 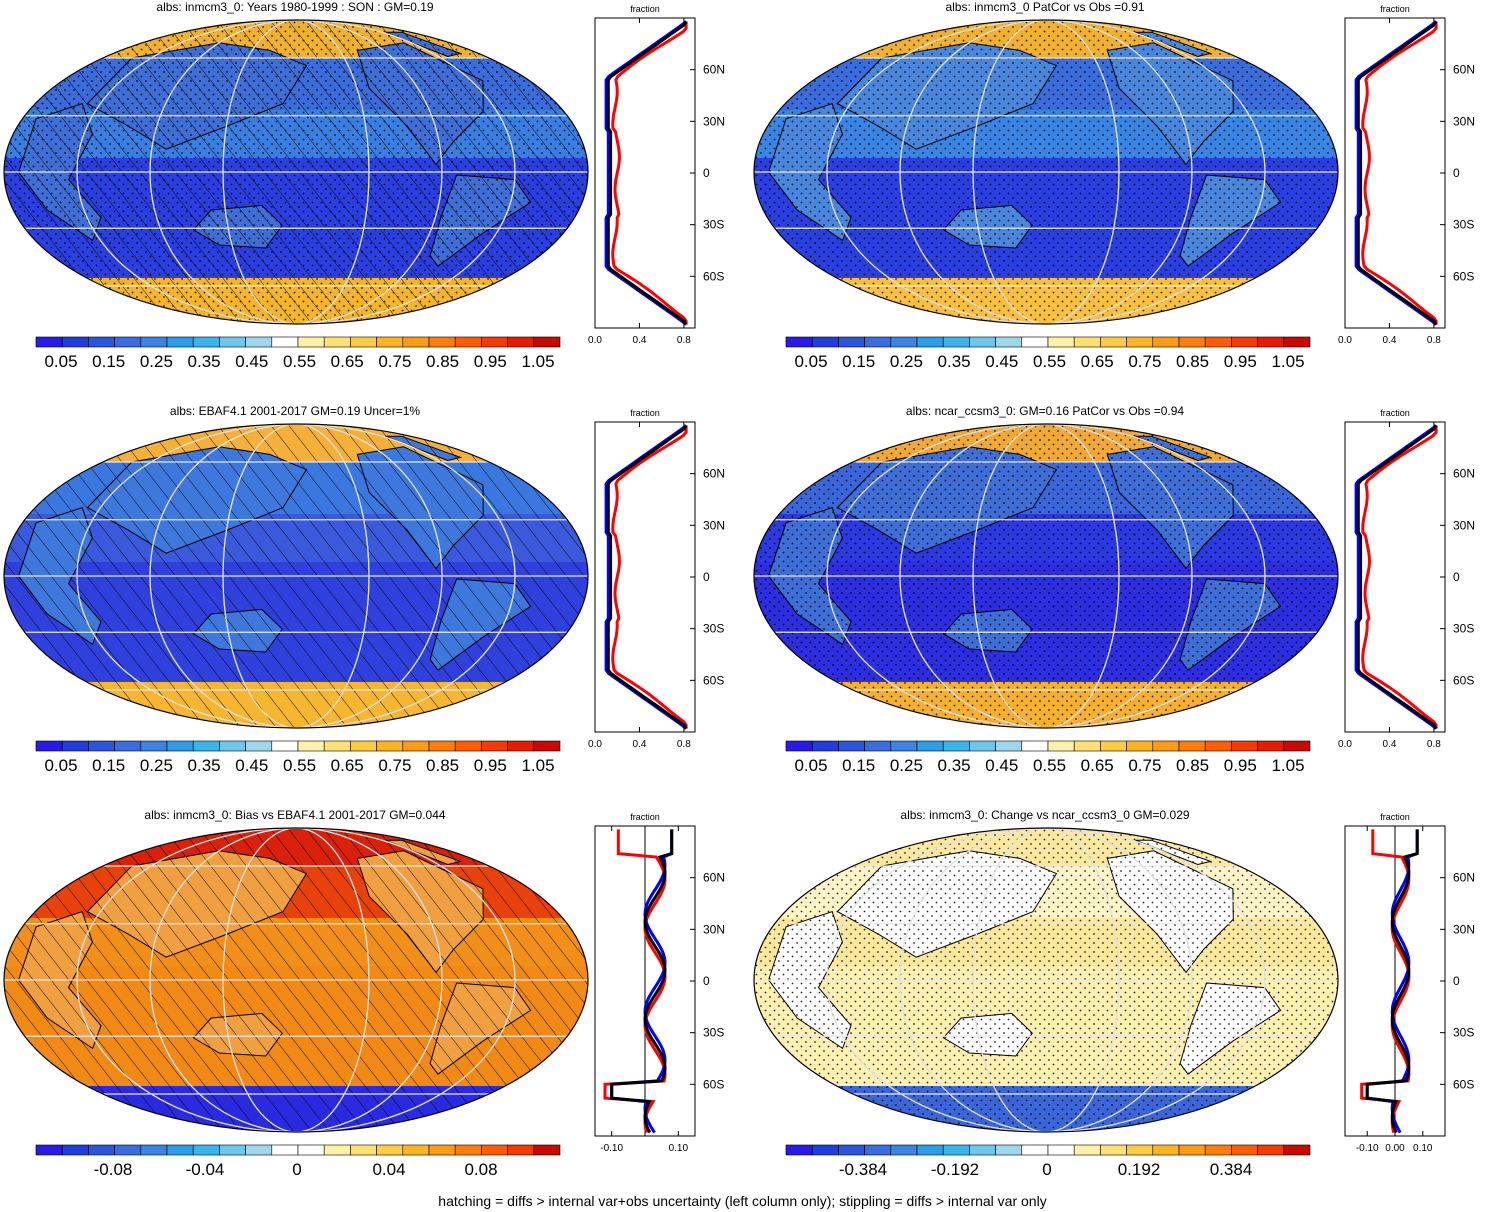 I want to click on x-tick-label: -0.10, so click(x=1367, y=1148).